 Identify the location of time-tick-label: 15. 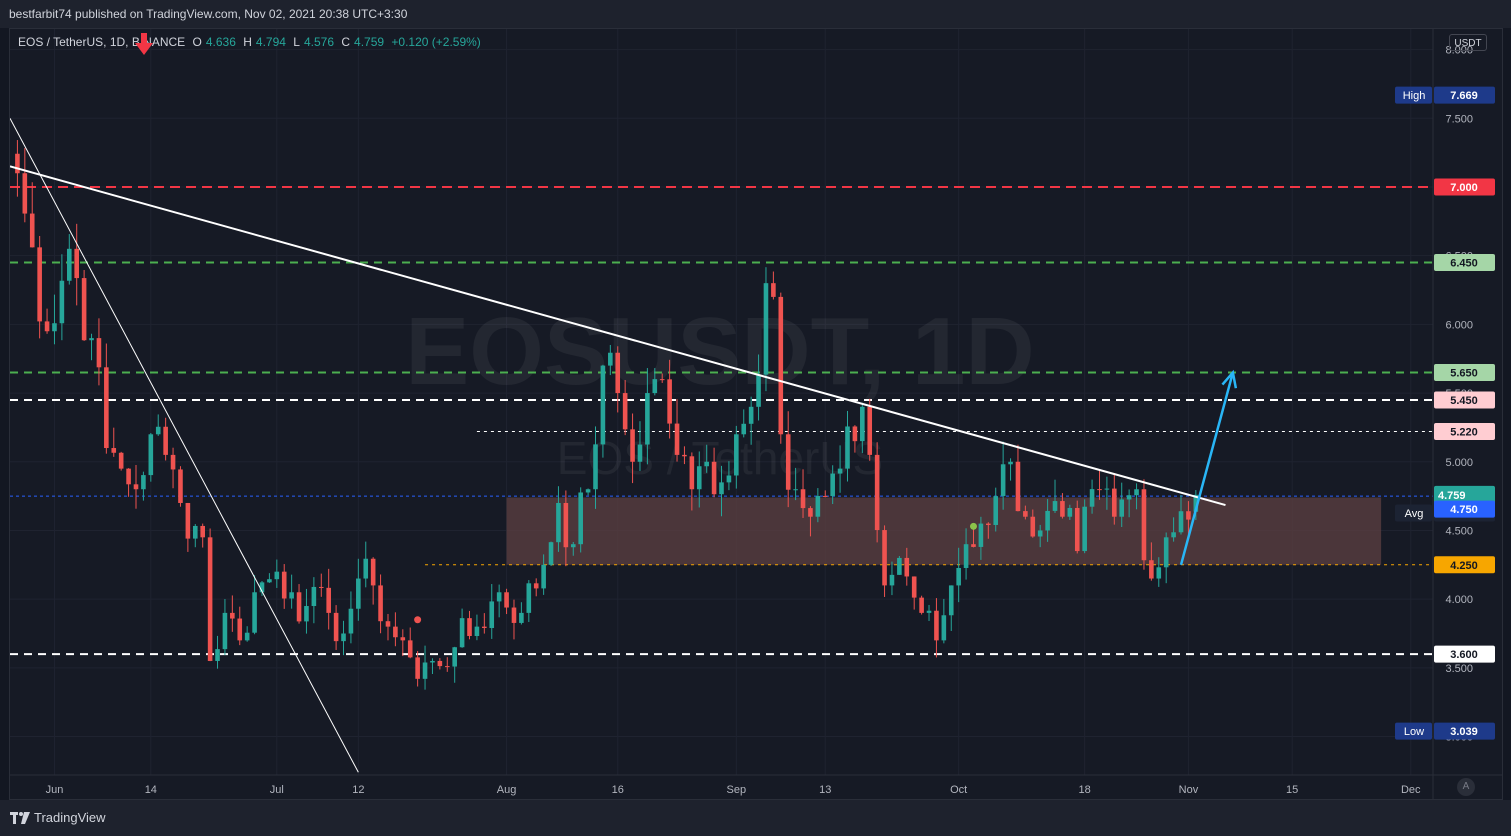
(1292, 790).